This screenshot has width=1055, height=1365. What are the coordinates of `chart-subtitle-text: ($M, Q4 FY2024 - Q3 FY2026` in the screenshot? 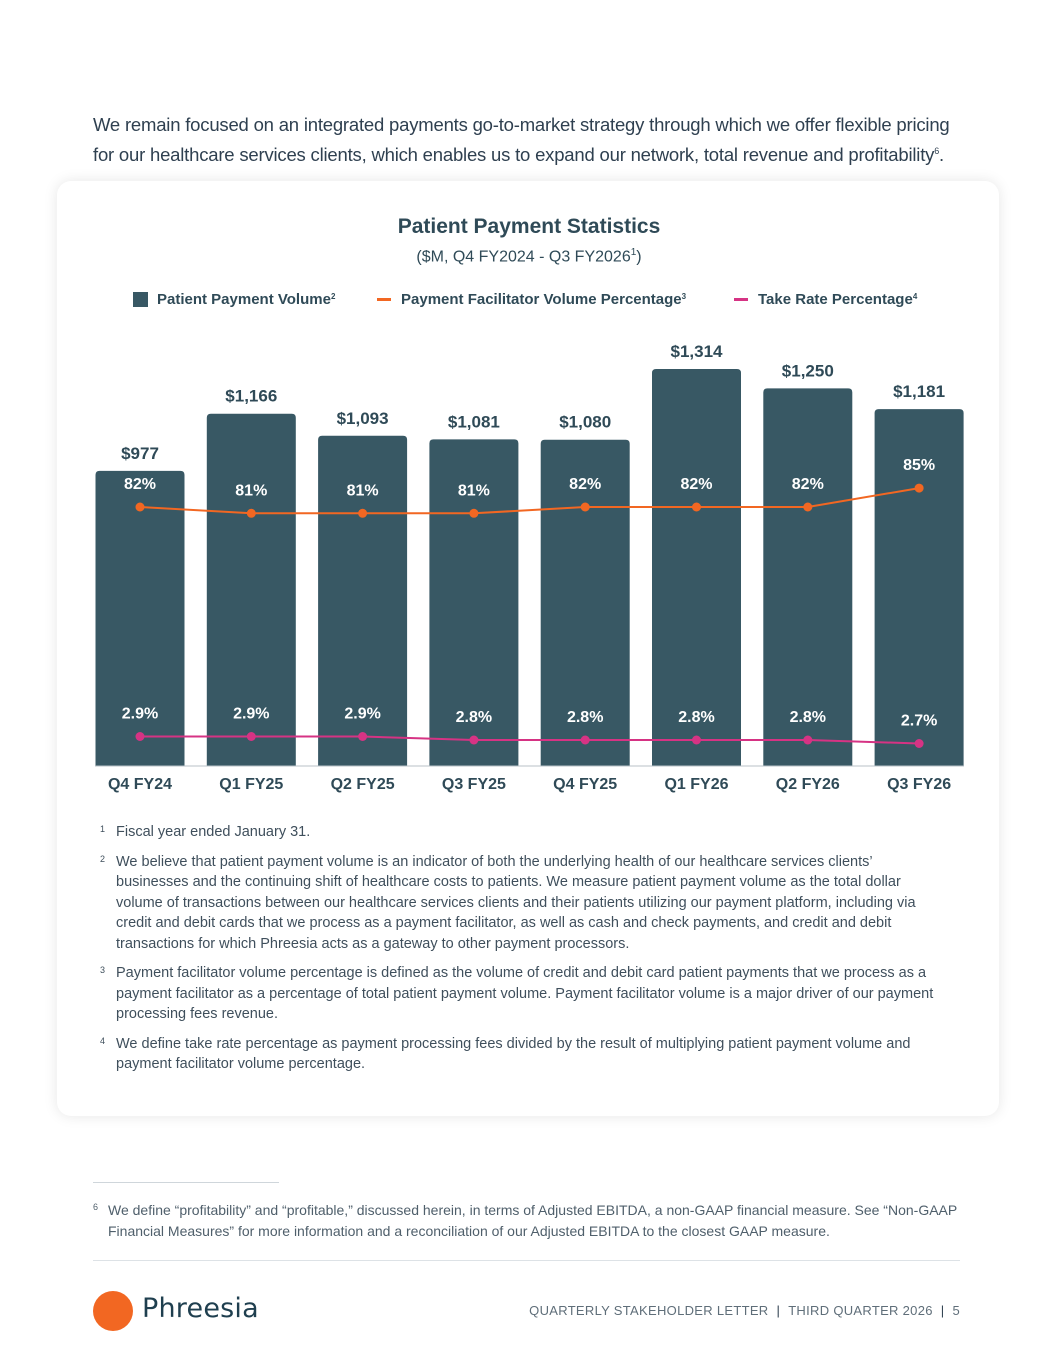 It's located at (523, 257).